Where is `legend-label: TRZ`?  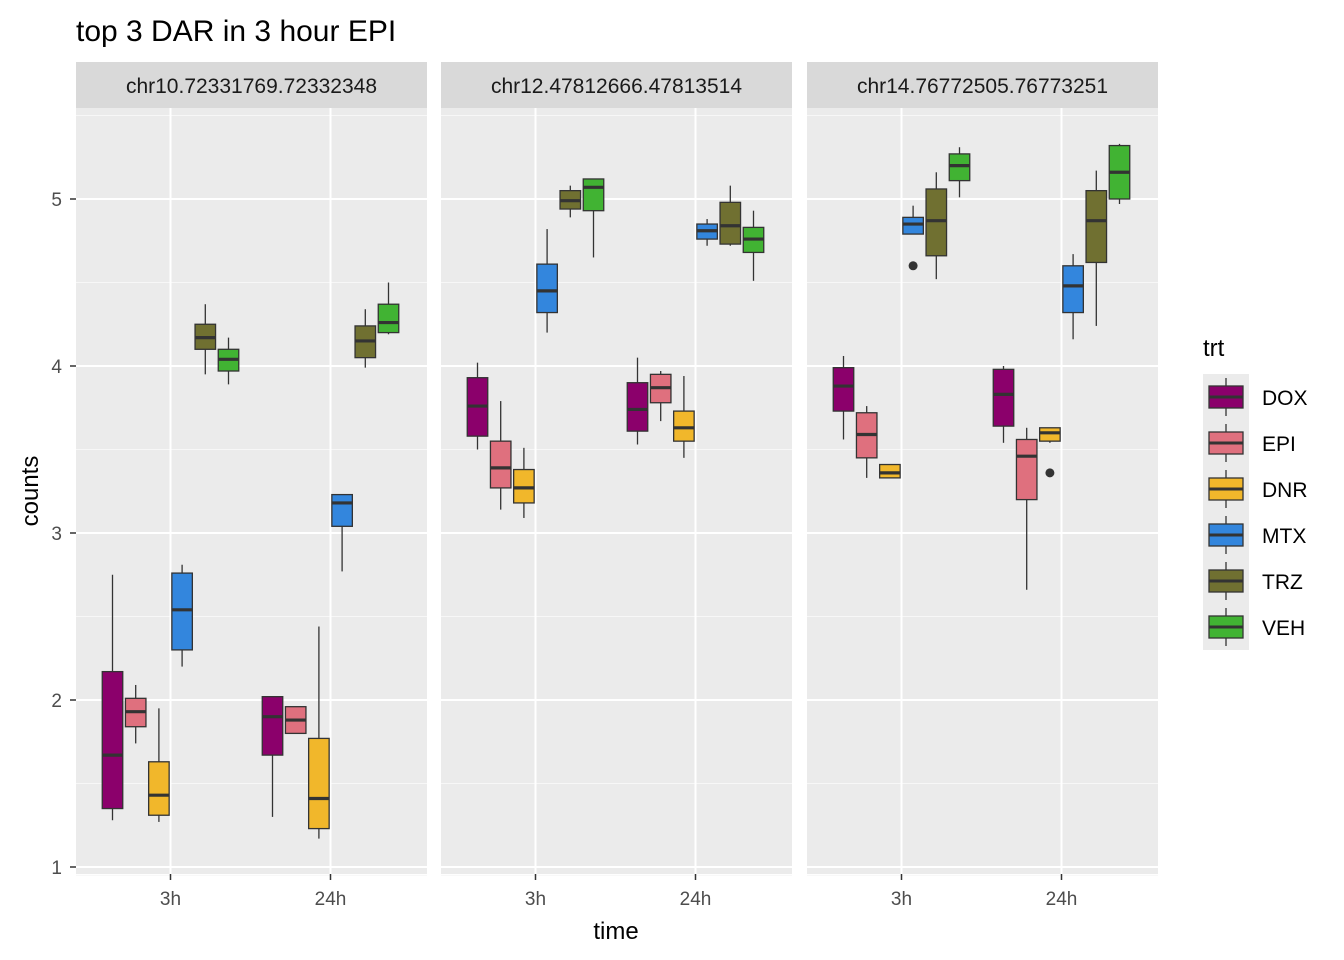 legend-label: TRZ is located at coordinates (1282, 582).